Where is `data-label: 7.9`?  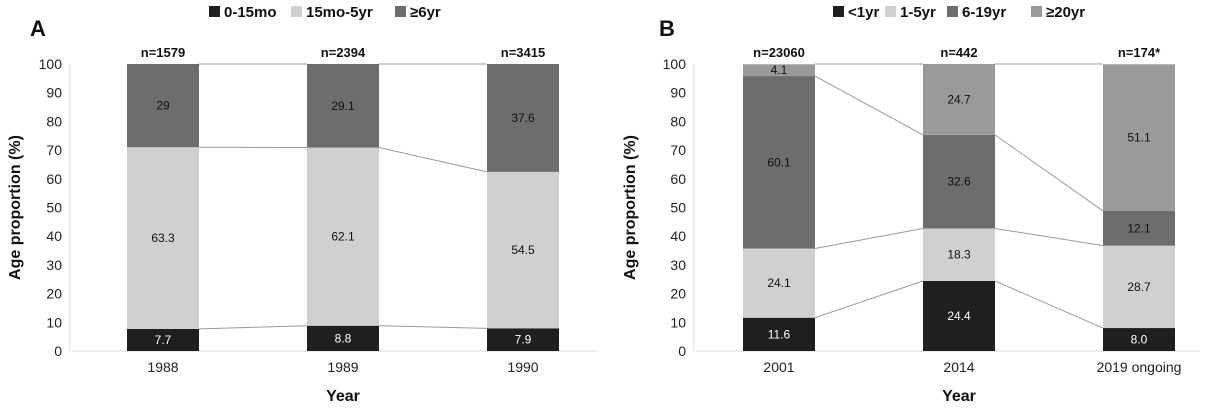
data-label: 7.9 is located at coordinates (523, 340).